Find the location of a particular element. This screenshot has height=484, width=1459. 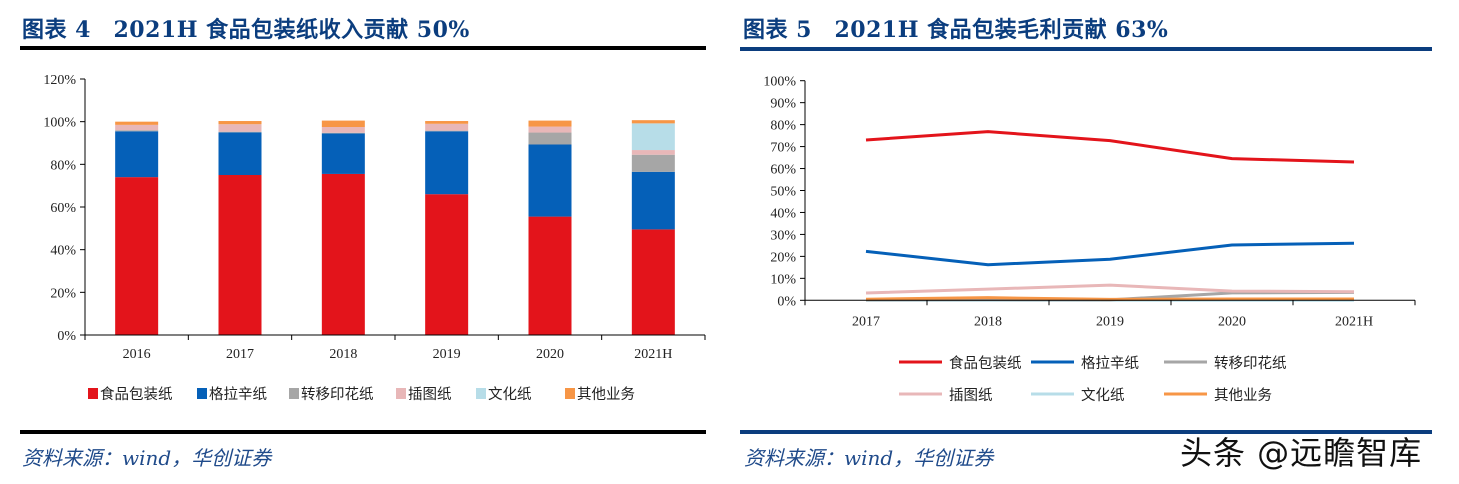

chart2-title-rule is located at coordinates (1086, 49).